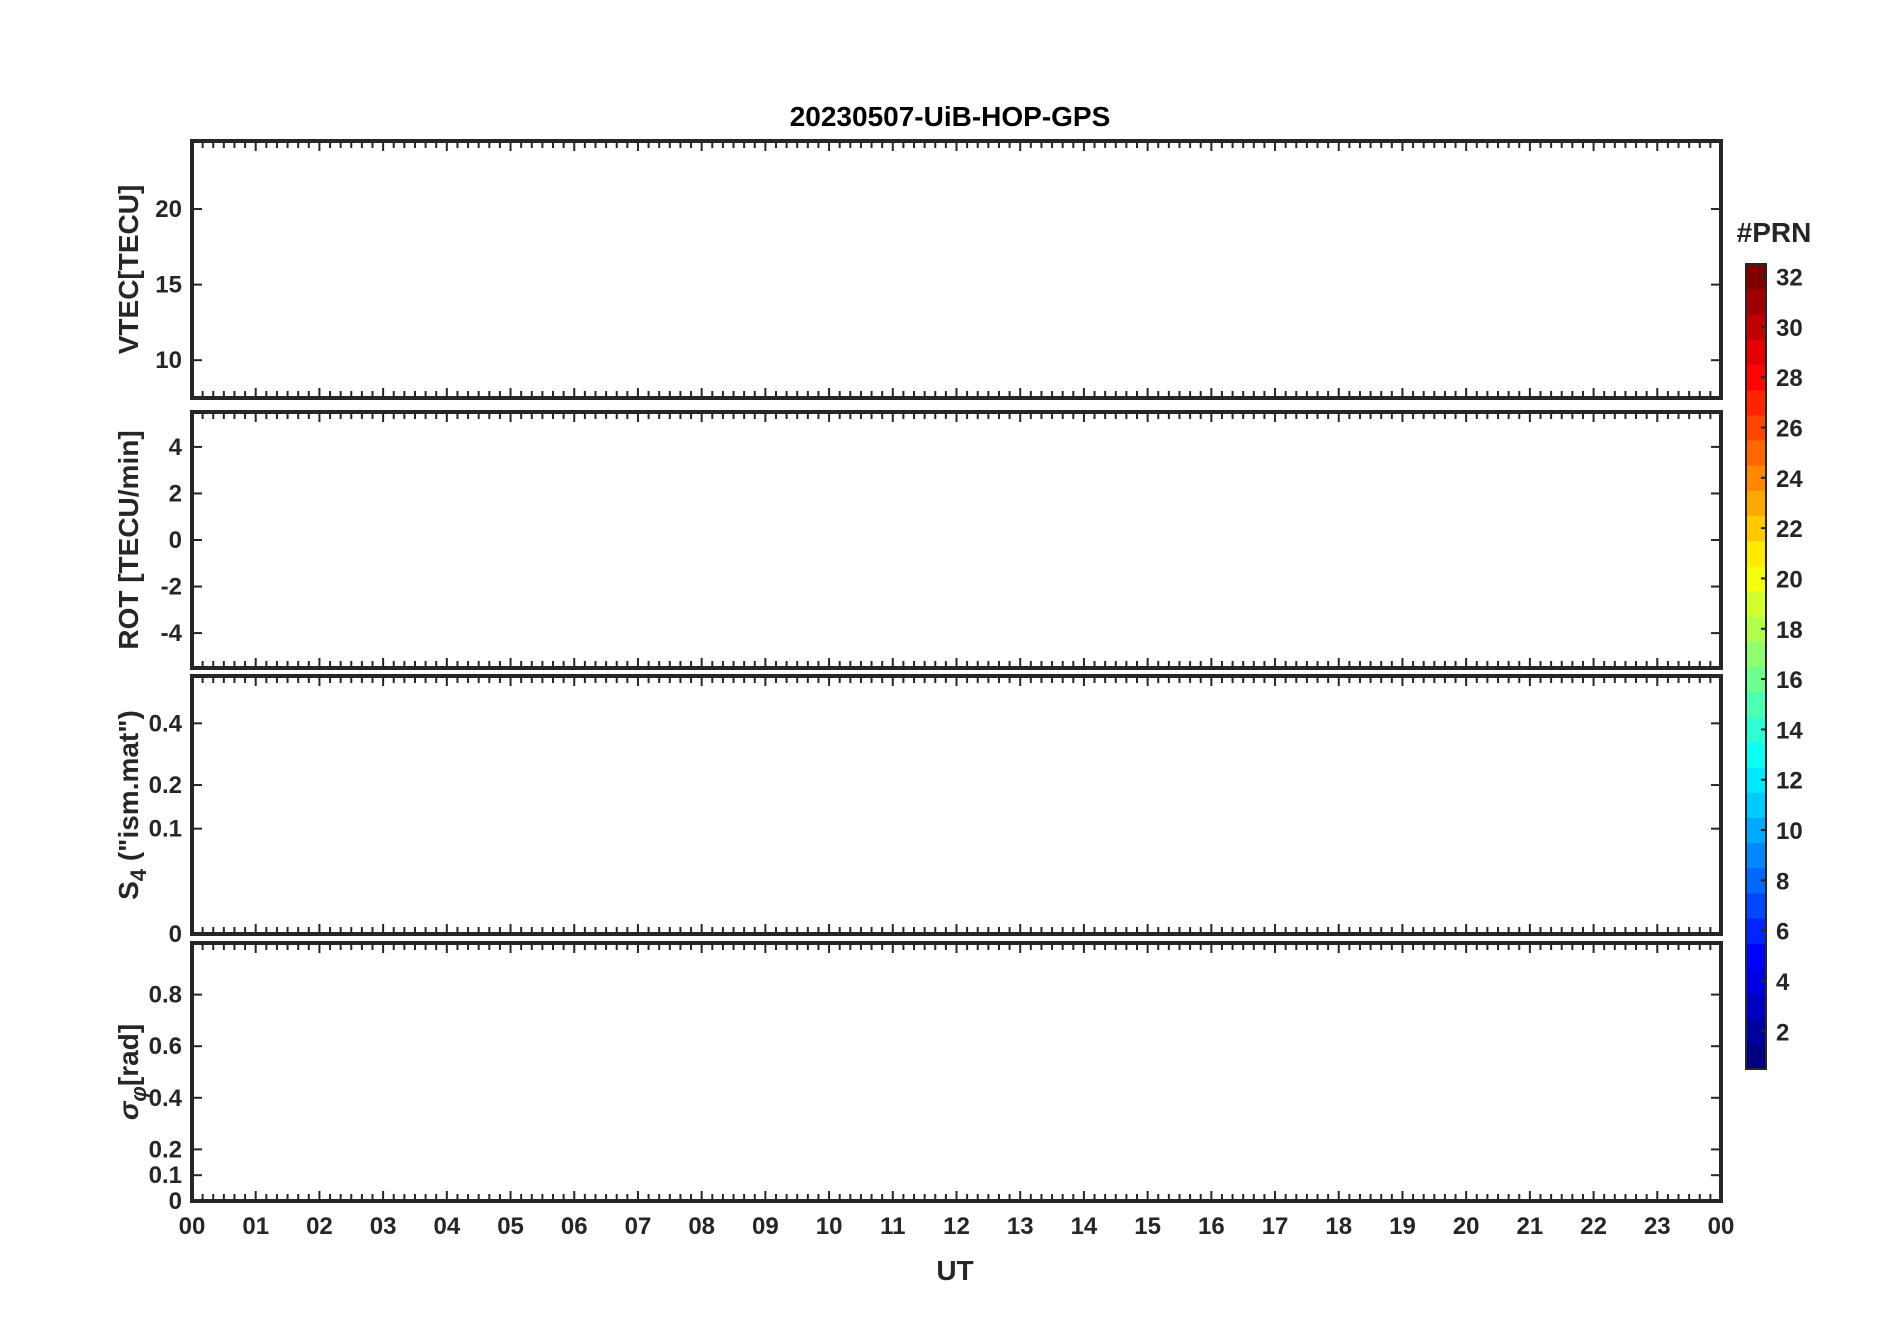 This screenshot has width=1902, height=1330. What do you see at coordinates (255, 1226) in the screenshot?
I see `x-tick-label: 01` at bounding box center [255, 1226].